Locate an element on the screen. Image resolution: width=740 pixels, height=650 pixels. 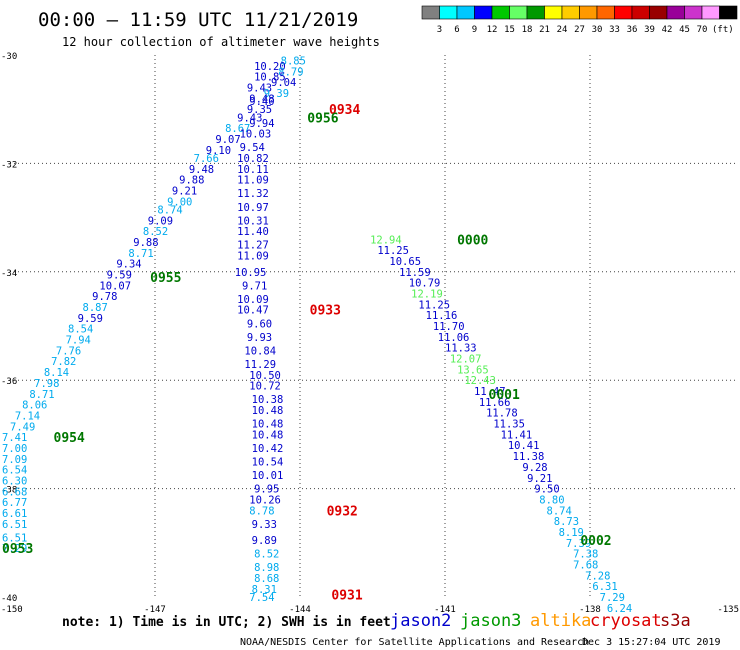
wave-height-label: 8.79 is located at coordinates (290, 72).